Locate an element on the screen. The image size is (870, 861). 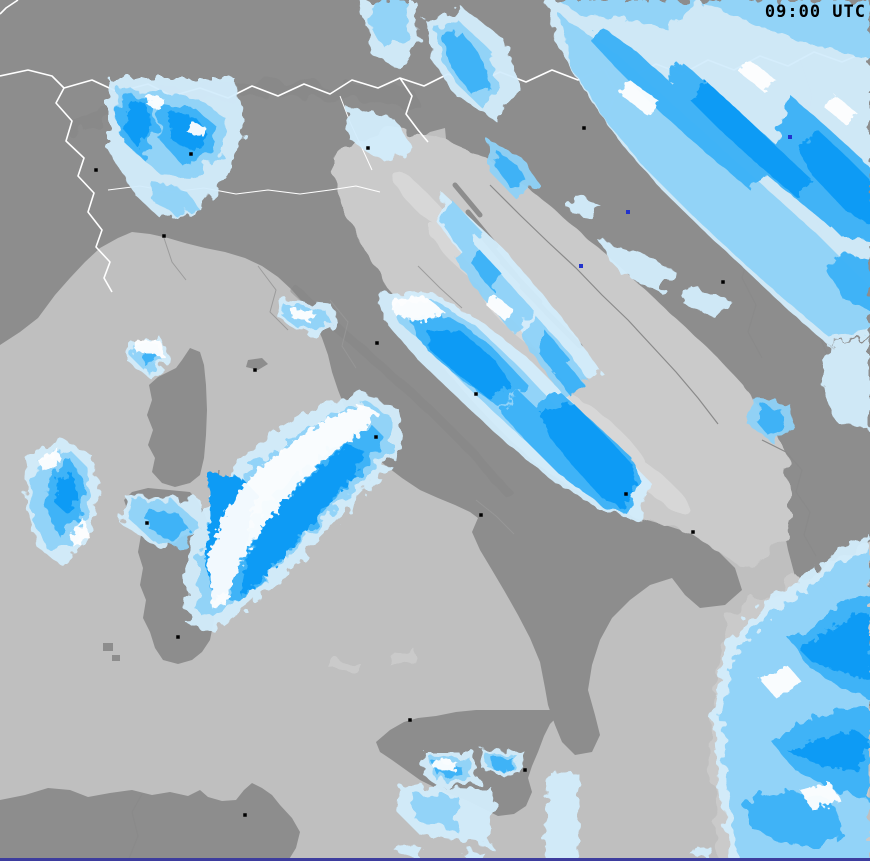
timestamp: 09:00 UTC is located at coordinates (815, 12).